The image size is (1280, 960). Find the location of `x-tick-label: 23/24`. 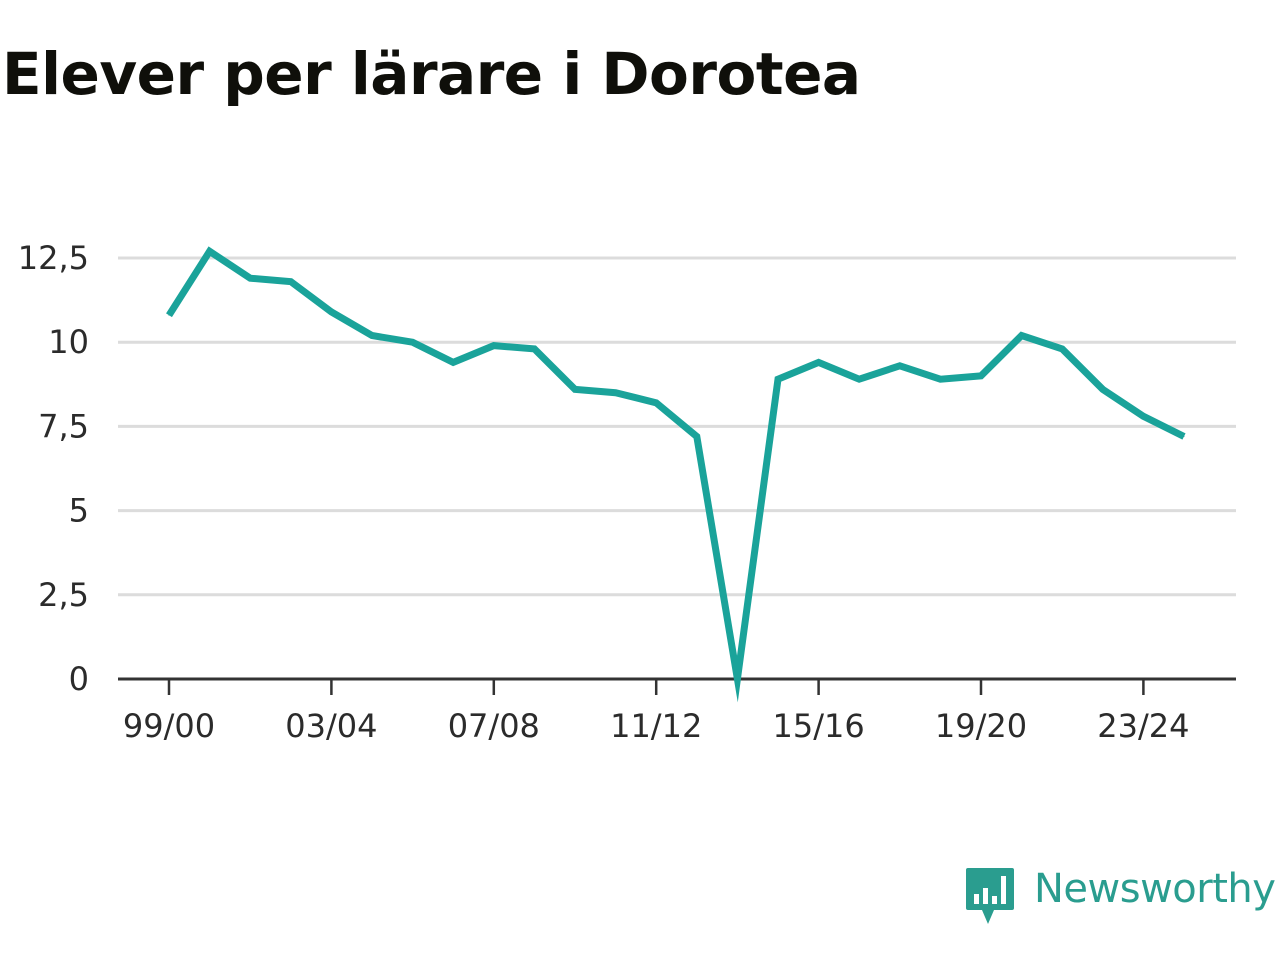

x-tick-label: 23/24 is located at coordinates (1143, 726).